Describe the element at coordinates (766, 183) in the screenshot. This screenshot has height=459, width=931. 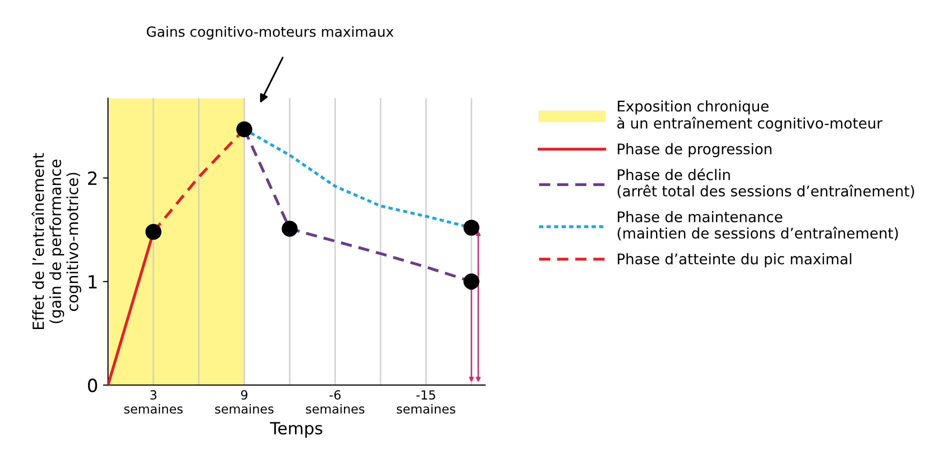
I see `legend-label: Phase de déclin (arrêt total des sessions d’entraînement)` at that location.